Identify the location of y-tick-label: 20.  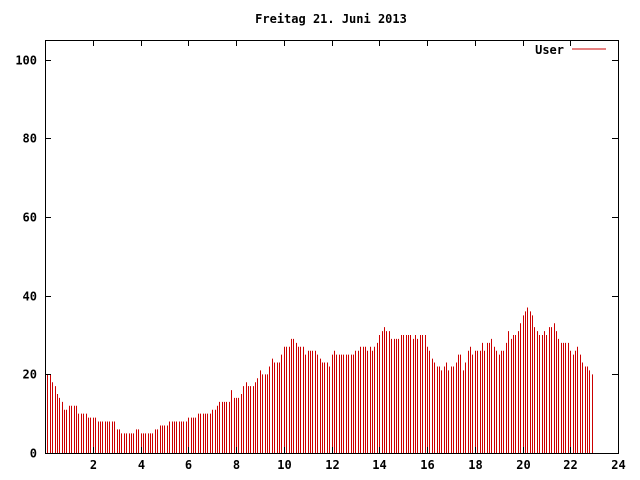
(30, 375).